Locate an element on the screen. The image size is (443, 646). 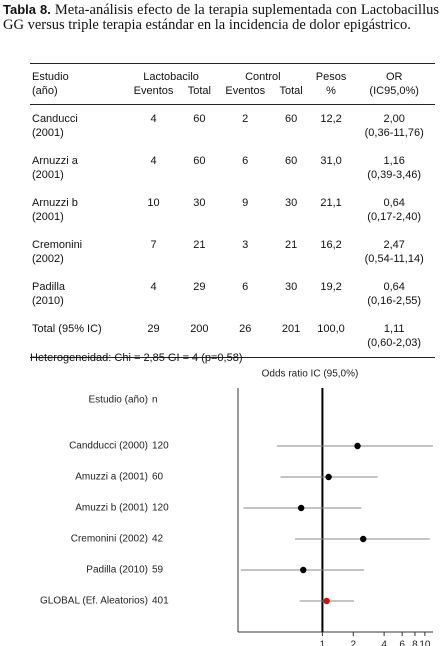
cell-line: 0,64 is located at coordinates (394, 203).